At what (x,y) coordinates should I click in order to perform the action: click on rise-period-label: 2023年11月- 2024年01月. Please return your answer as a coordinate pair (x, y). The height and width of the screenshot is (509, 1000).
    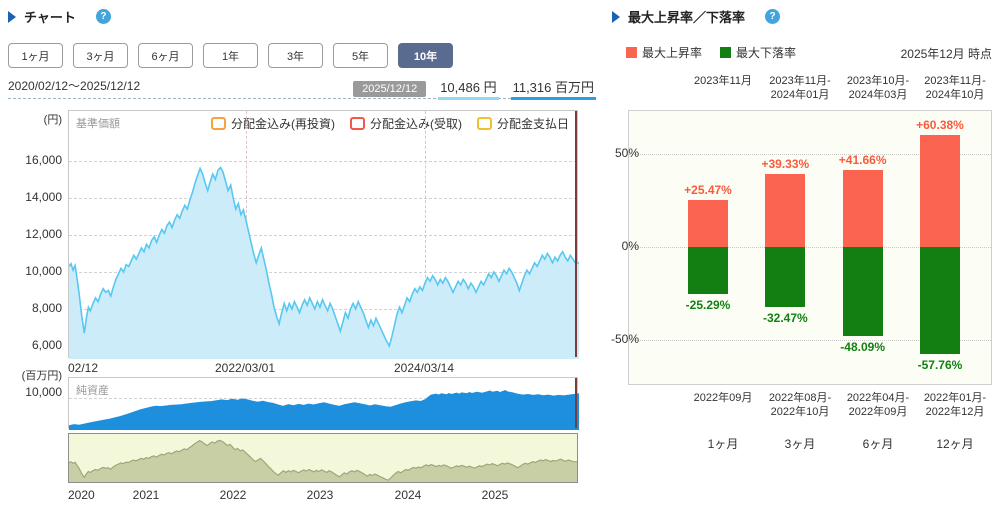
    Looking at the image, I should click on (800, 88).